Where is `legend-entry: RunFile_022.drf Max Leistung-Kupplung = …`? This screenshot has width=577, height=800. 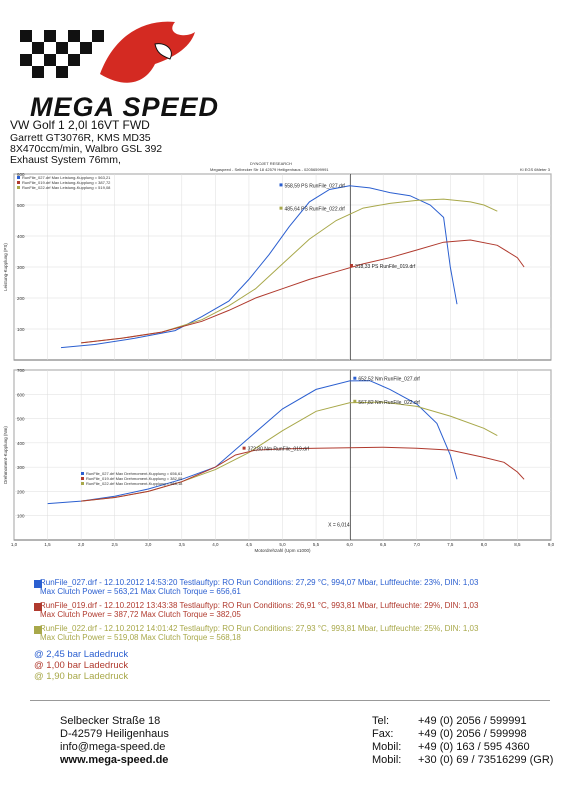 legend-entry: RunFile_022.drf Max Leistung-Kupplung = … is located at coordinates (66, 187).